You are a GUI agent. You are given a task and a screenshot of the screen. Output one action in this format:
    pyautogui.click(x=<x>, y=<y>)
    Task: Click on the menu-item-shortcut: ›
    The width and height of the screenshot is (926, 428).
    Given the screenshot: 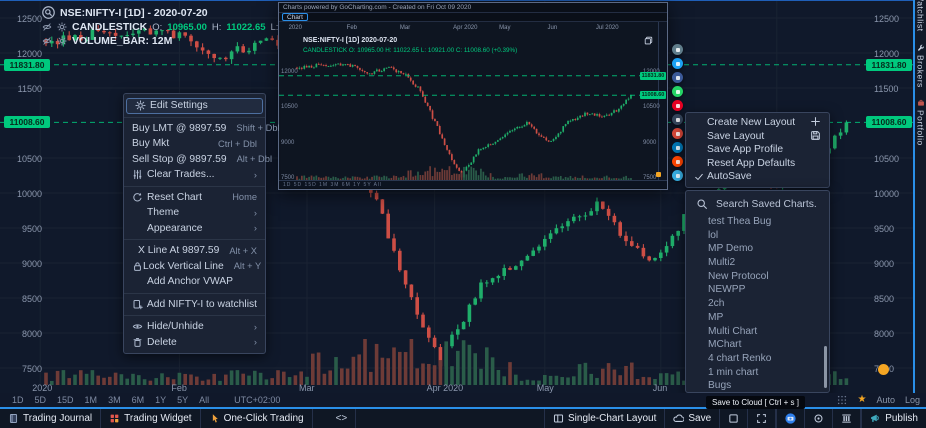 What is the action you would take?
    pyautogui.click(x=255, y=174)
    